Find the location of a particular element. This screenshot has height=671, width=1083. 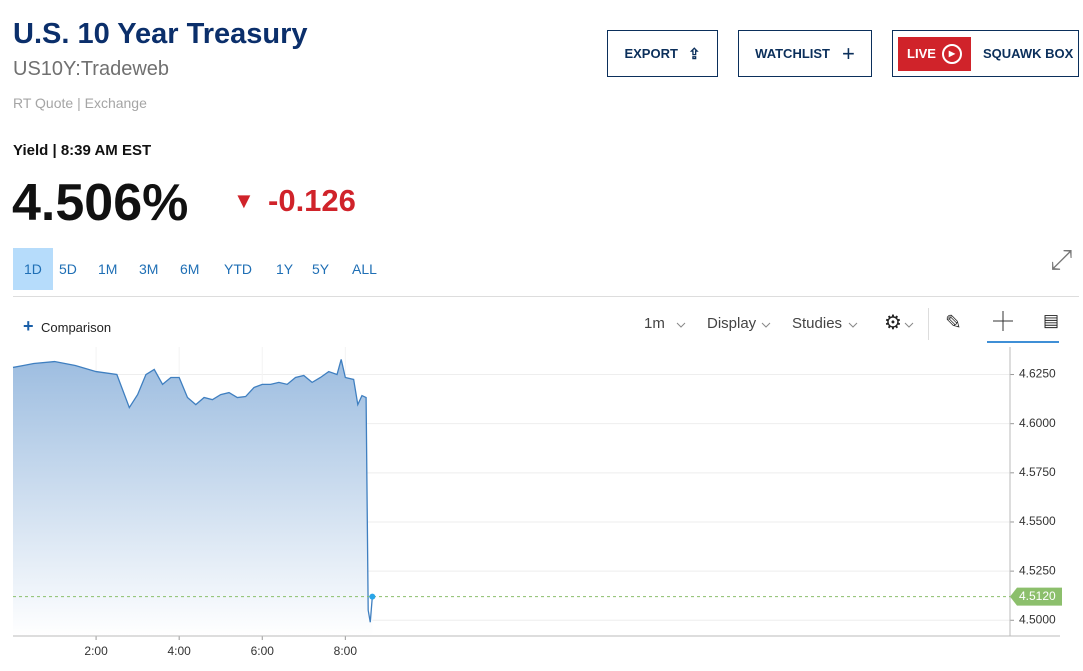

export-button: EXPORT ⇪ is located at coordinates (662, 53).